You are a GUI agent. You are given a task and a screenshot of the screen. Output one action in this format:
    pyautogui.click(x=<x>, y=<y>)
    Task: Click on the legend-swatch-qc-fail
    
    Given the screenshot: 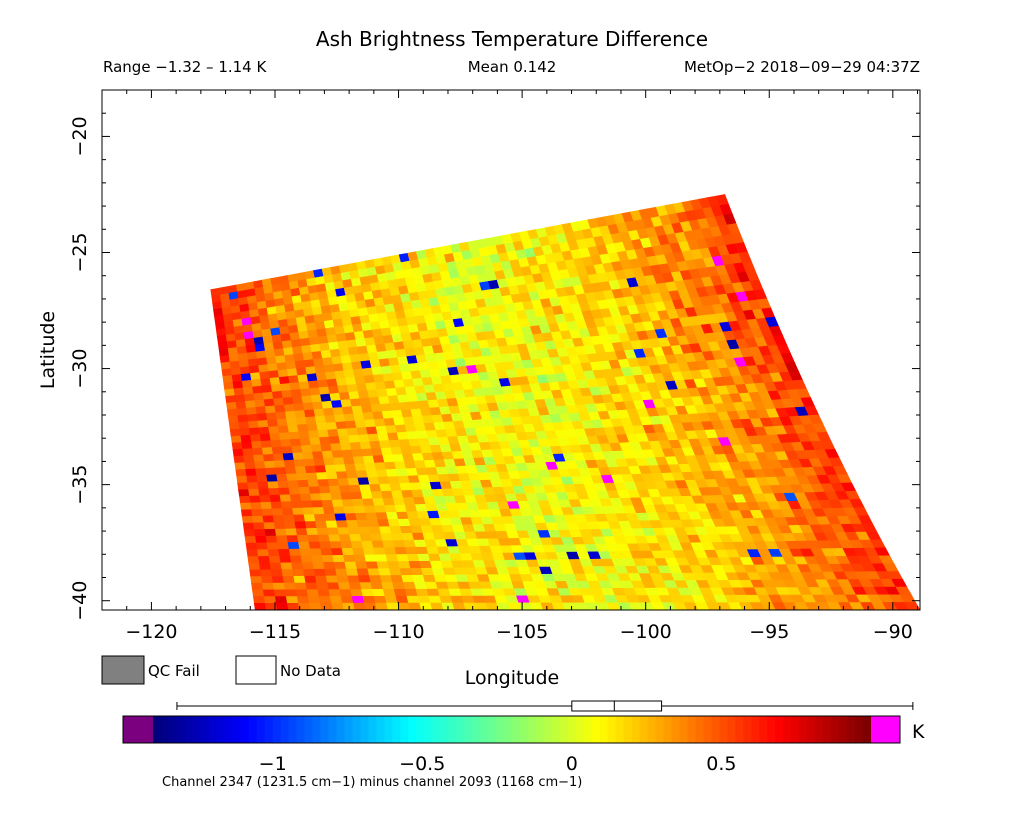 What is the action you would take?
    pyautogui.click(x=123, y=670)
    